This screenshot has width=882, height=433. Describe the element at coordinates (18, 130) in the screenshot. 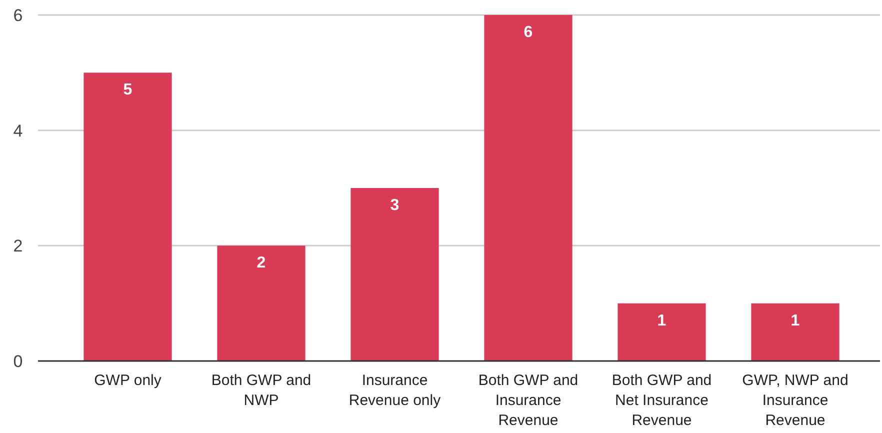

I see `y-tick-label: 4` at that location.